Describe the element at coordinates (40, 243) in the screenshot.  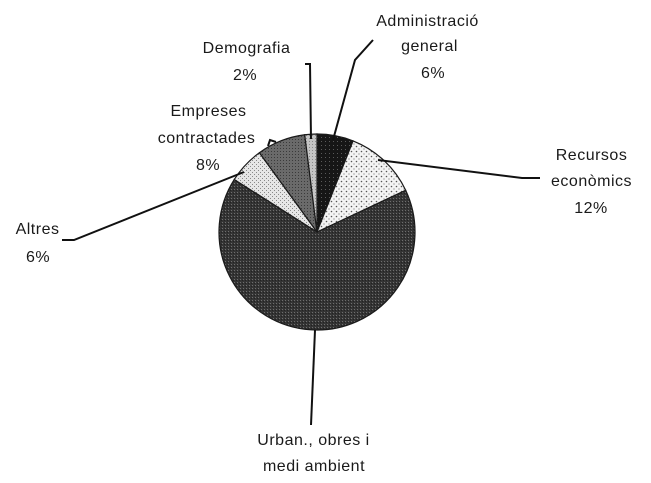
I see `slice-label-altres: Altres 6%` at that location.